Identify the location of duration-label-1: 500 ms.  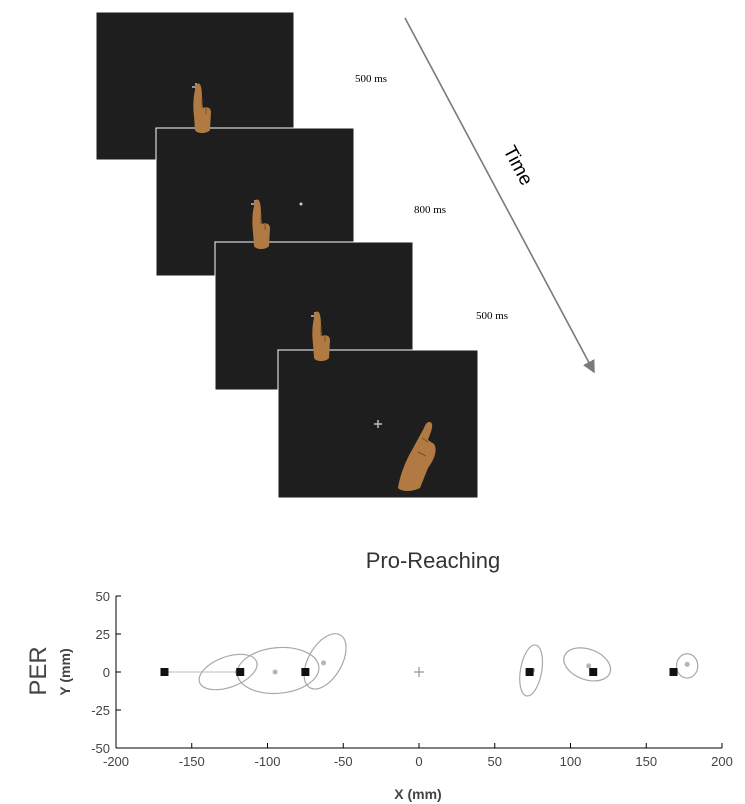
(371, 79).